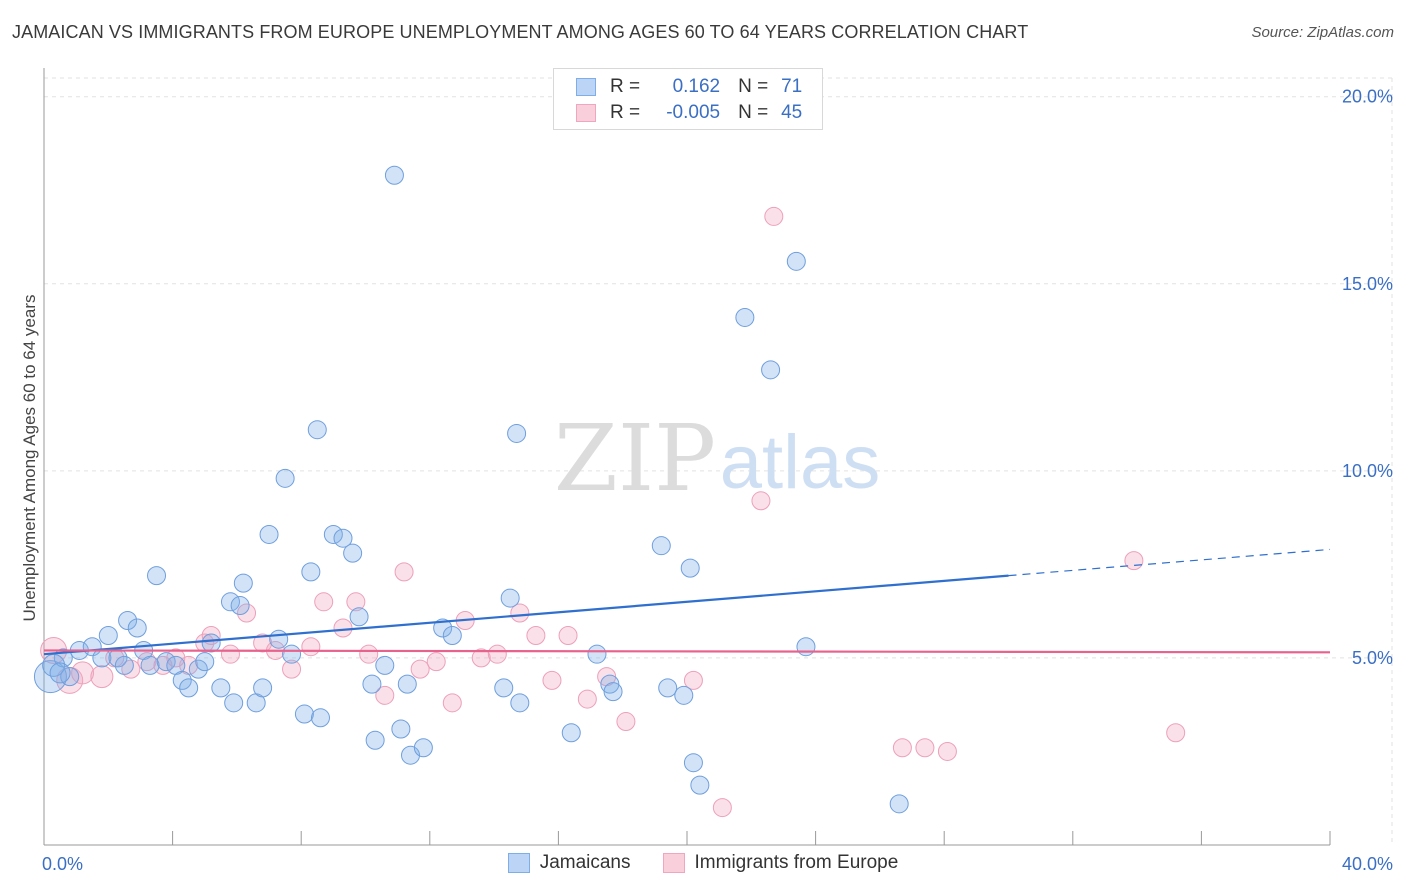 Image resolution: width=1406 pixels, height=892 pixels. What do you see at coordinates (1367, 284) in the screenshot?
I see `y-tick-label: 15.0%` at bounding box center [1367, 284].